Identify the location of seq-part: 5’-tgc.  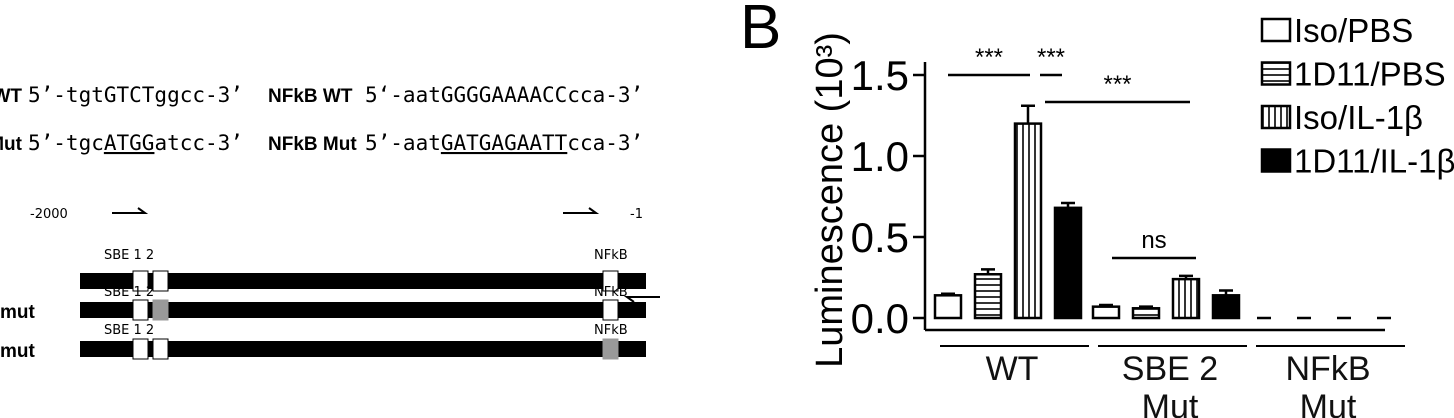
(66, 143).